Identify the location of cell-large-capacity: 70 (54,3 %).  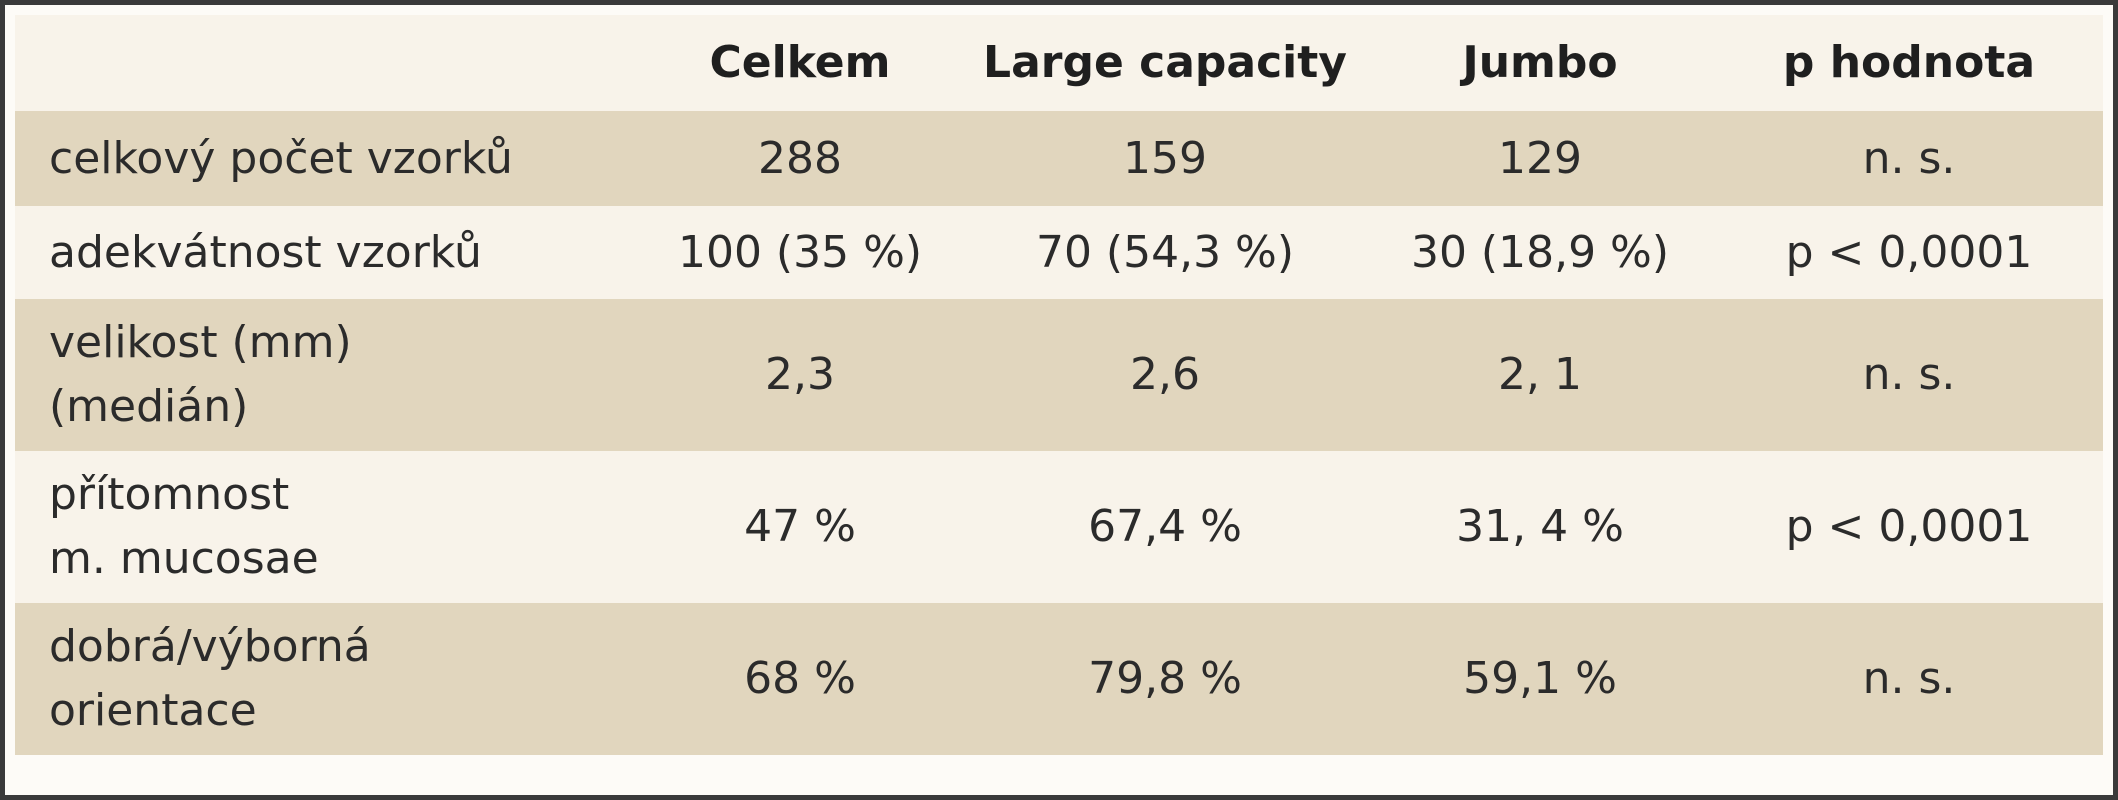
(1165, 252).